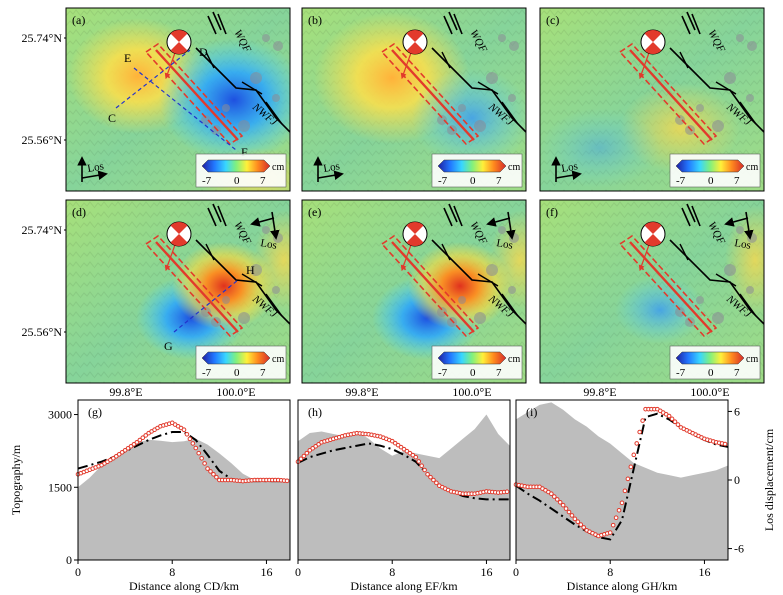 This screenshot has width=783, height=595. I want to click on x-axis-label: Distance along GH/km, so click(622, 586).